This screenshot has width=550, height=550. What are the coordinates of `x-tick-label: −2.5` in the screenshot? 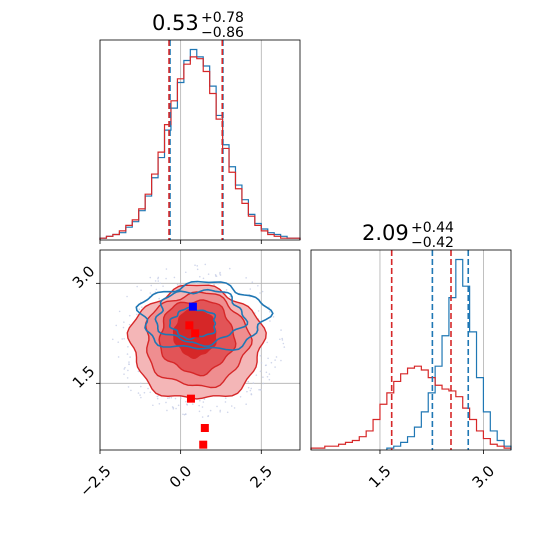 It's located at (95, 481).